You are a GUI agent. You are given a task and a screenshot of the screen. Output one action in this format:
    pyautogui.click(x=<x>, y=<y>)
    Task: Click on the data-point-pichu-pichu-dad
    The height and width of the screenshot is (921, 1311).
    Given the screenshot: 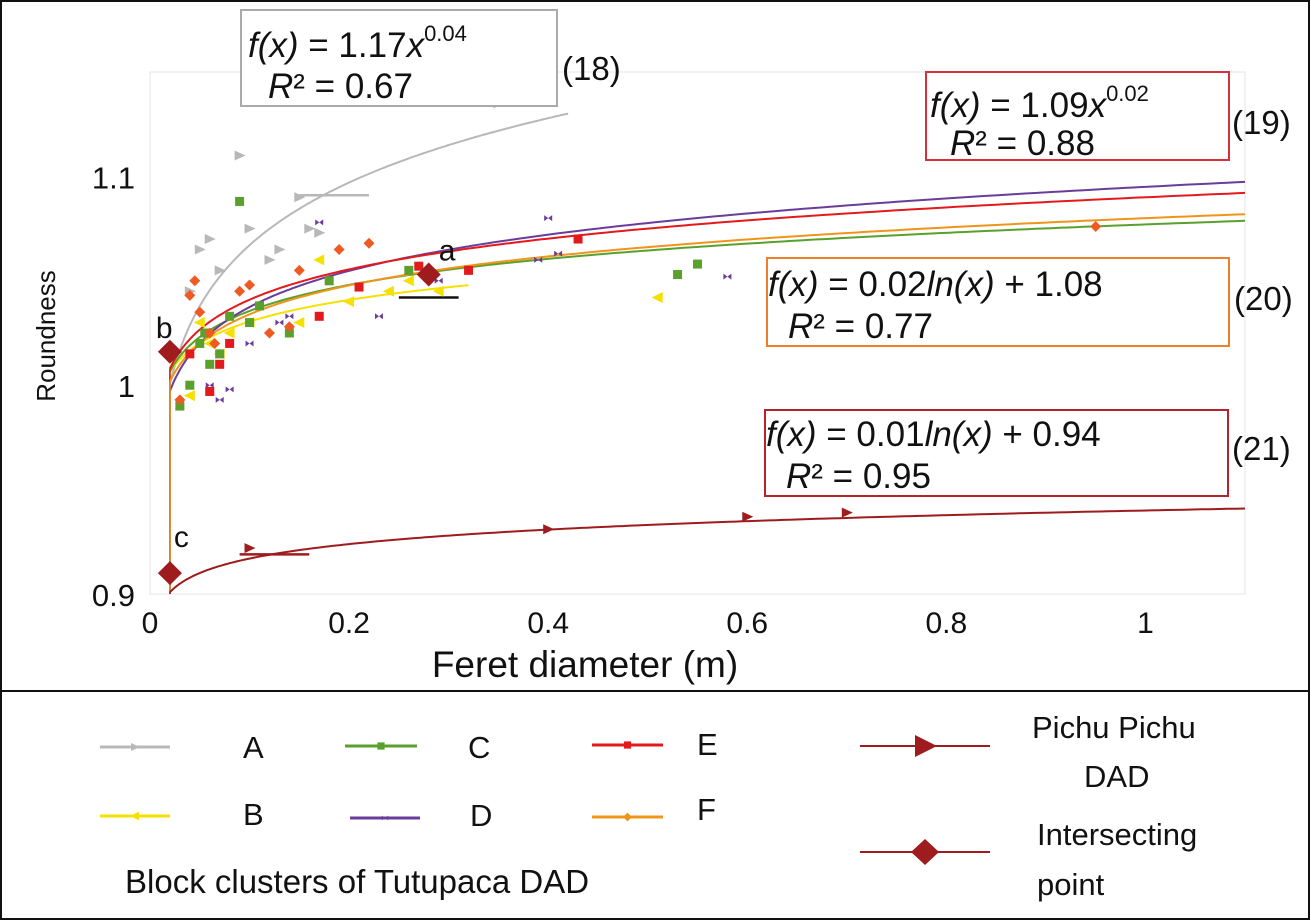 What is the action you would take?
    pyautogui.click(x=250, y=548)
    